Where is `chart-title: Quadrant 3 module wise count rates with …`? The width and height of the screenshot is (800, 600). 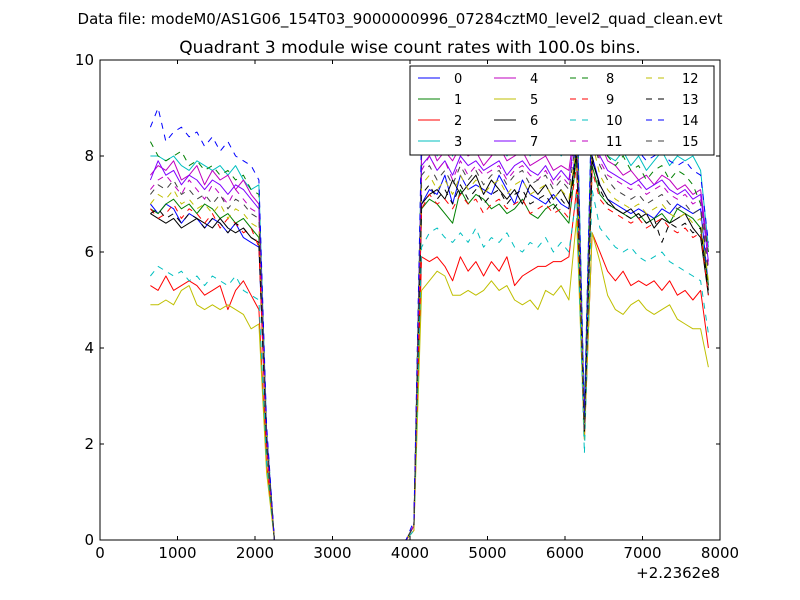
chart-title: Quadrant 3 module wise count rates with … is located at coordinates (409, 48).